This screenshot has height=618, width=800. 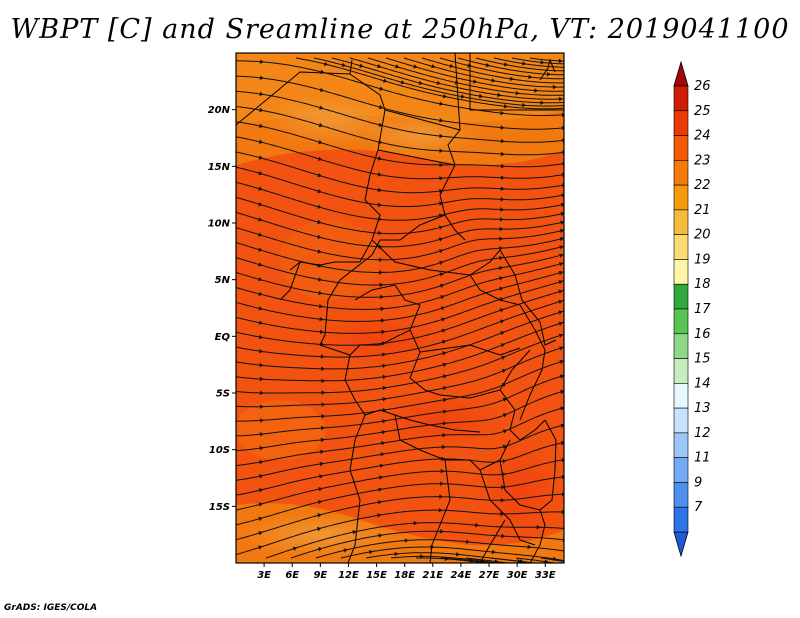 What do you see at coordinates (692, 309) in the screenshot?
I see `colorbar: 26 25 24 23 22 21 20 19 18 17 16 15 14 13 12 11 9 7` at bounding box center [692, 309].